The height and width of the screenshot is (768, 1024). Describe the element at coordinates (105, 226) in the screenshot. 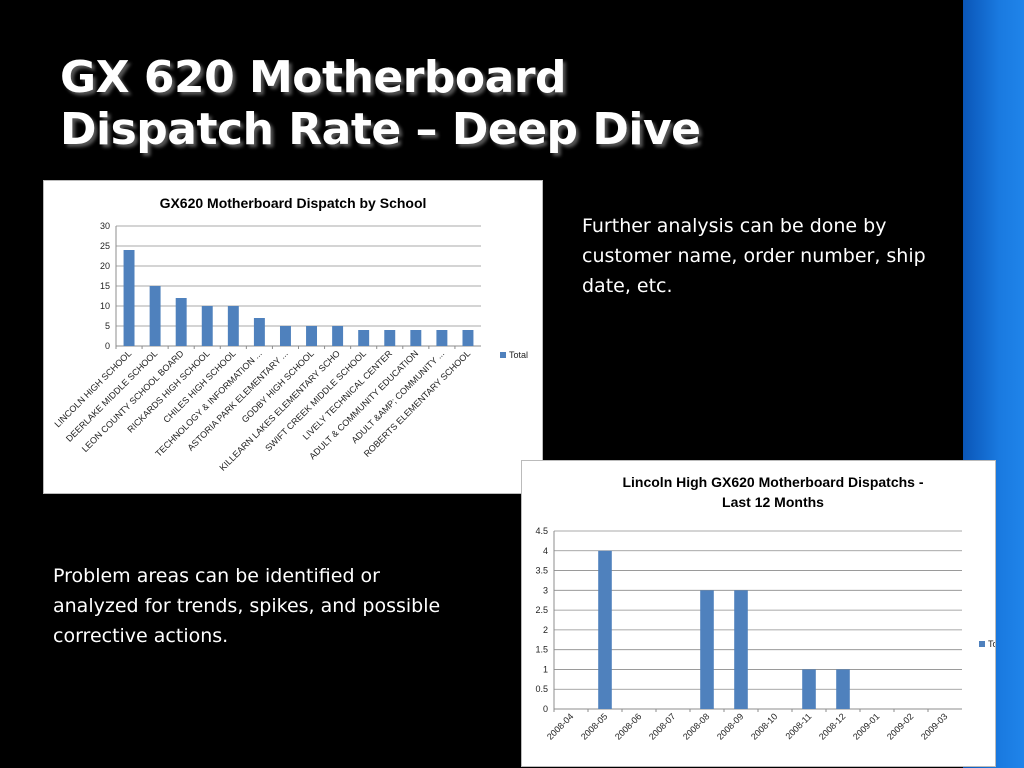

I see `y-tick-label: 30` at that location.